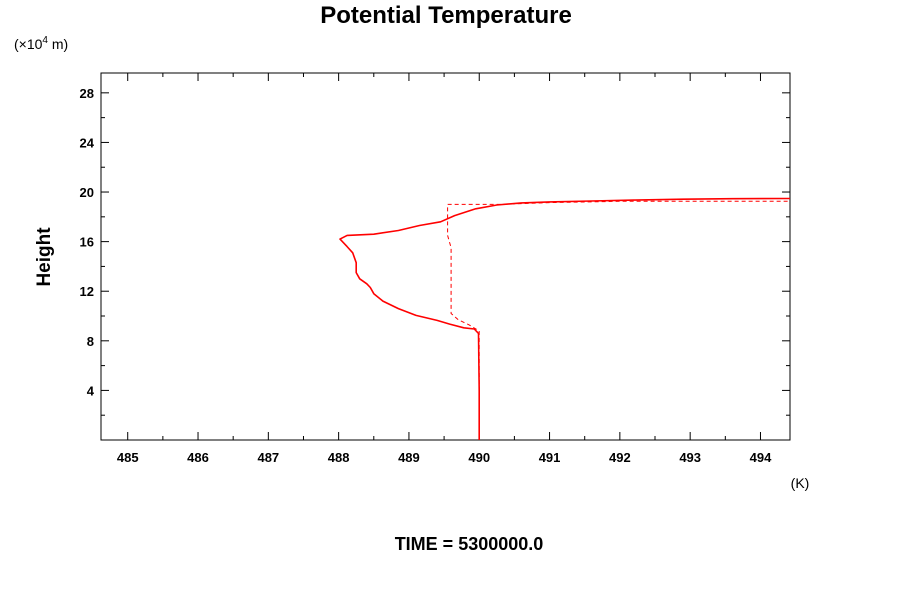  I want to click on y-unit-label: (×104 m), so click(41, 43).